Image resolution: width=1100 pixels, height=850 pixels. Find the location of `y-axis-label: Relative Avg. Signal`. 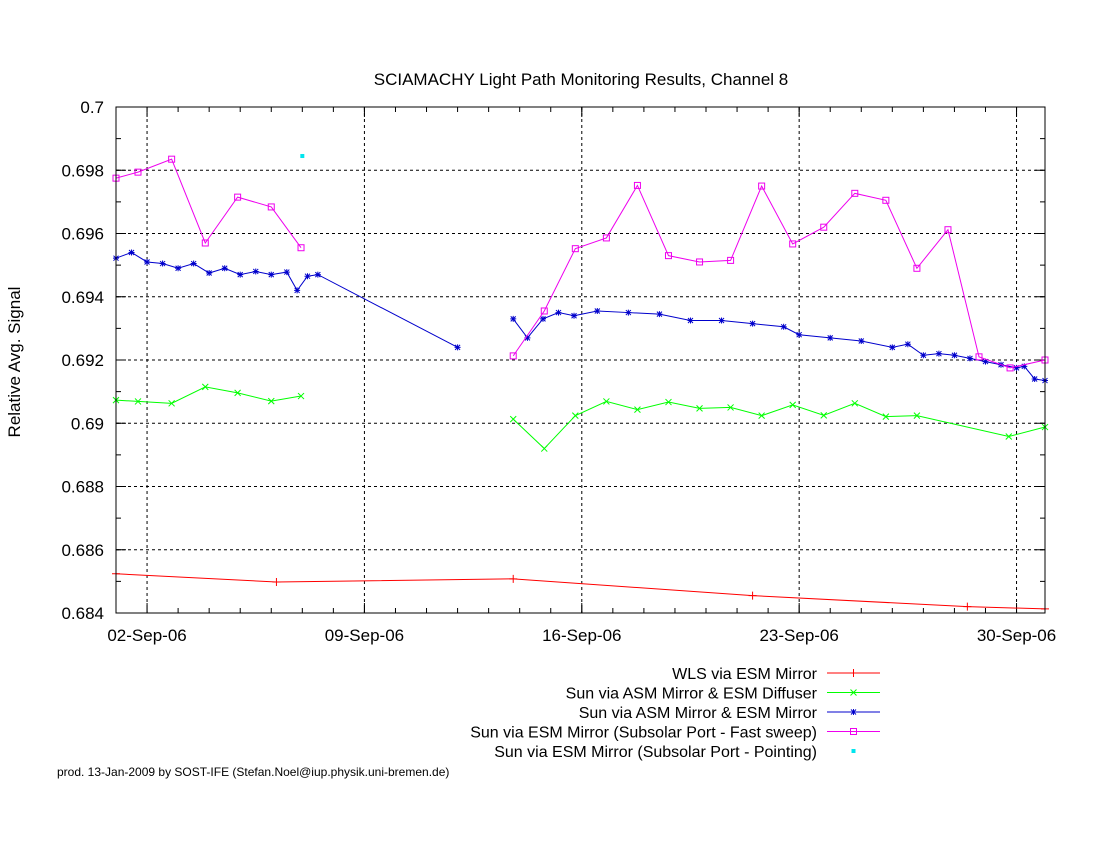

y-axis-label: Relative Avg. Signal is located at coordinates (14, 362).